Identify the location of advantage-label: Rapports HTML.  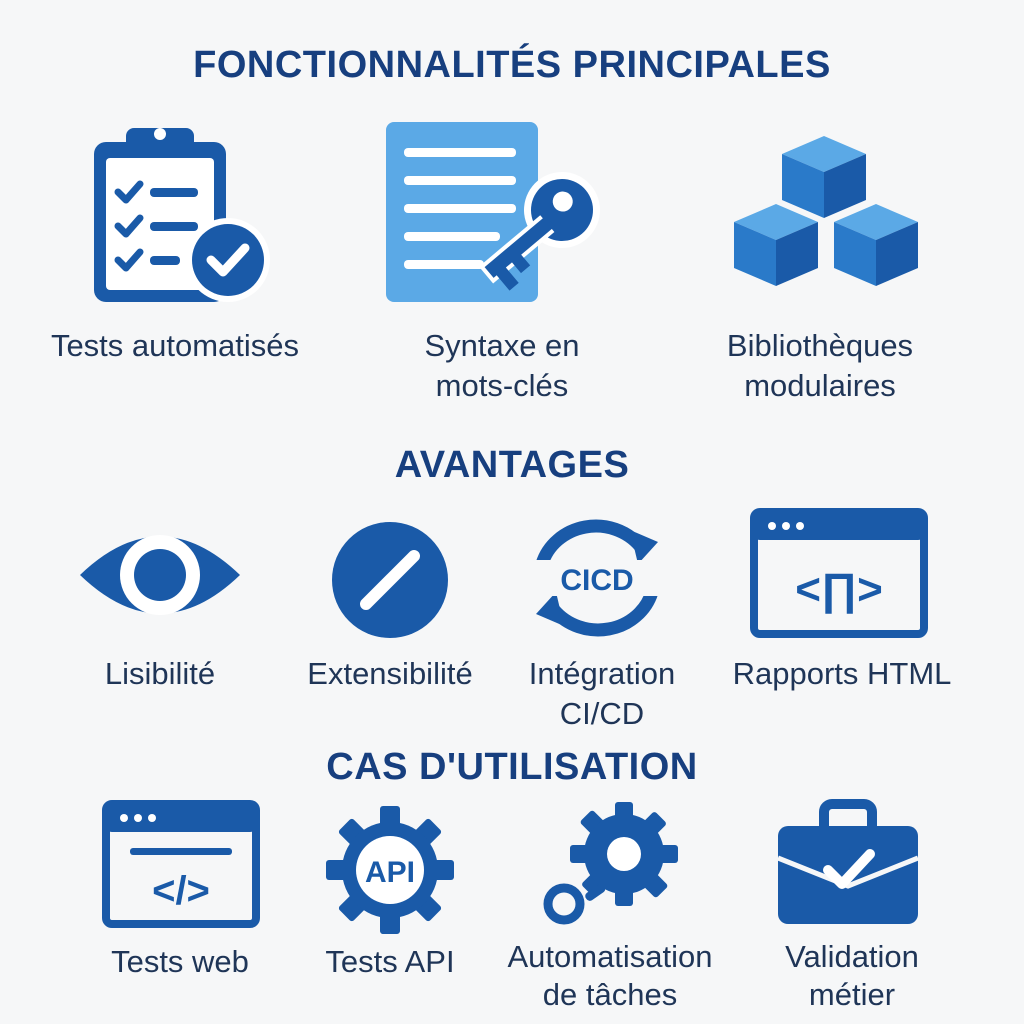
(842, 673).